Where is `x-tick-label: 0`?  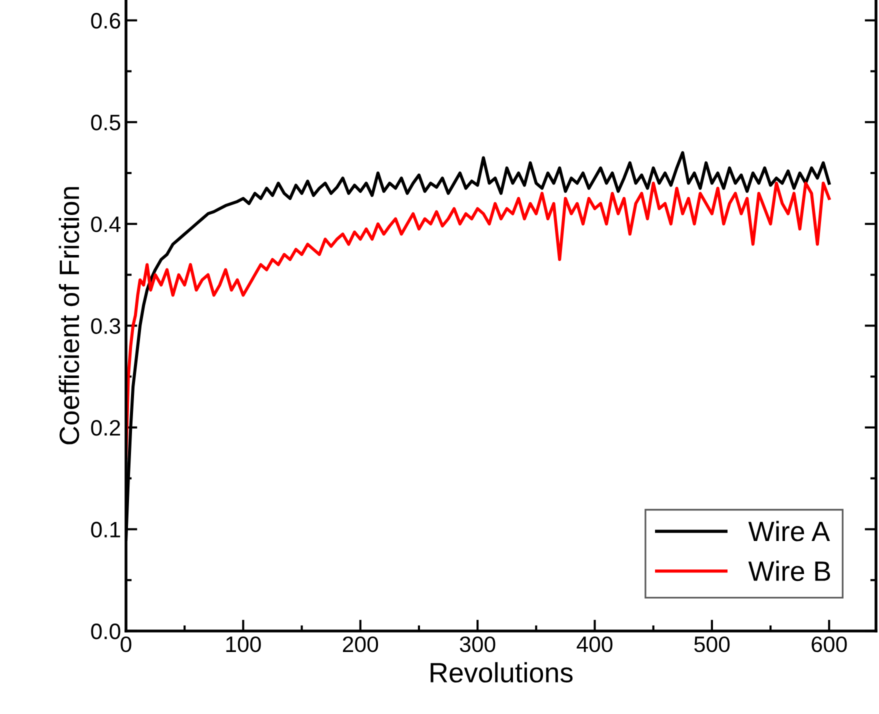
x-tick-label: 0 is located at coordinates (126, 644).